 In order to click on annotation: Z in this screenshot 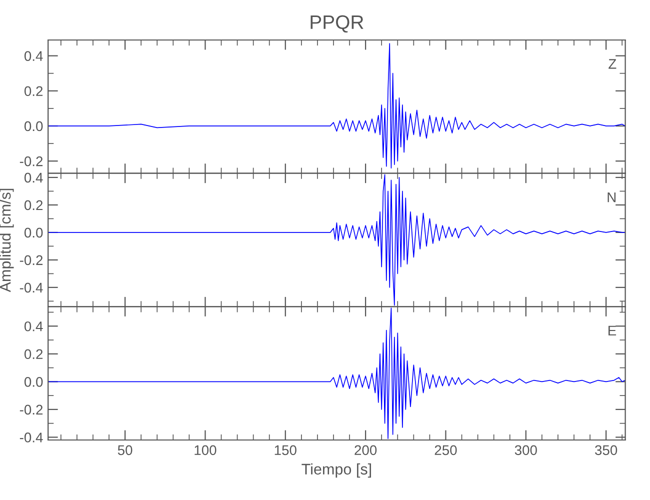, I will do `click(612, 64)`.